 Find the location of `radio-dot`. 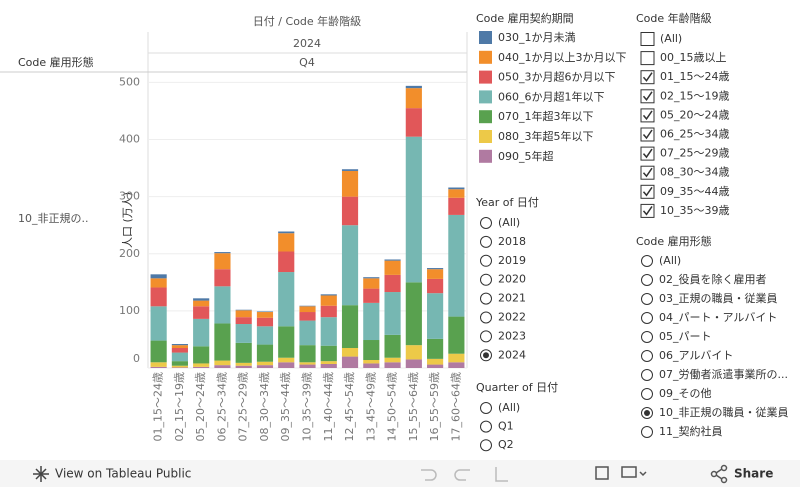

radio-dot is located at coordinates (647, 413).